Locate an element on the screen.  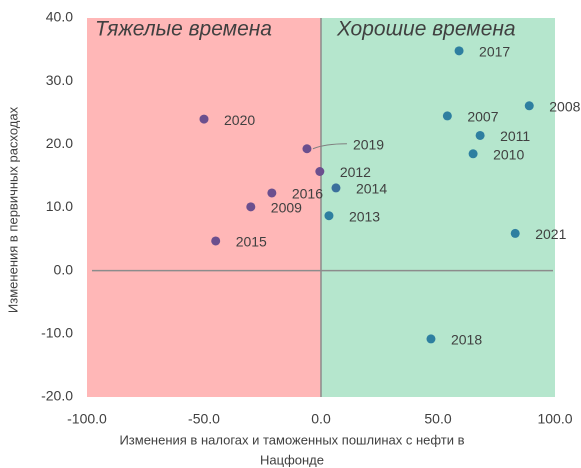
annotation: Хорошие времена is located at coordinates (426, 29).